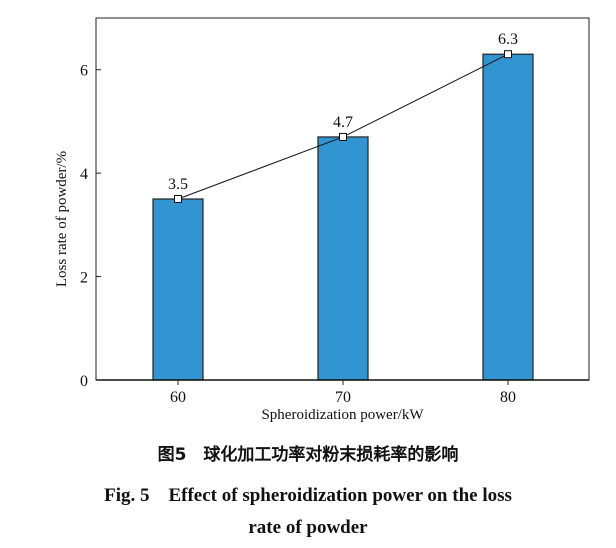 Image resolution: width=616 pixels, height=548 pixels. Describe the element at coordinates (308, 455) in the screenshot. I see `figure-caption-chinese: 图5 球化加工功率对粉末损耗率的影响` at that location.